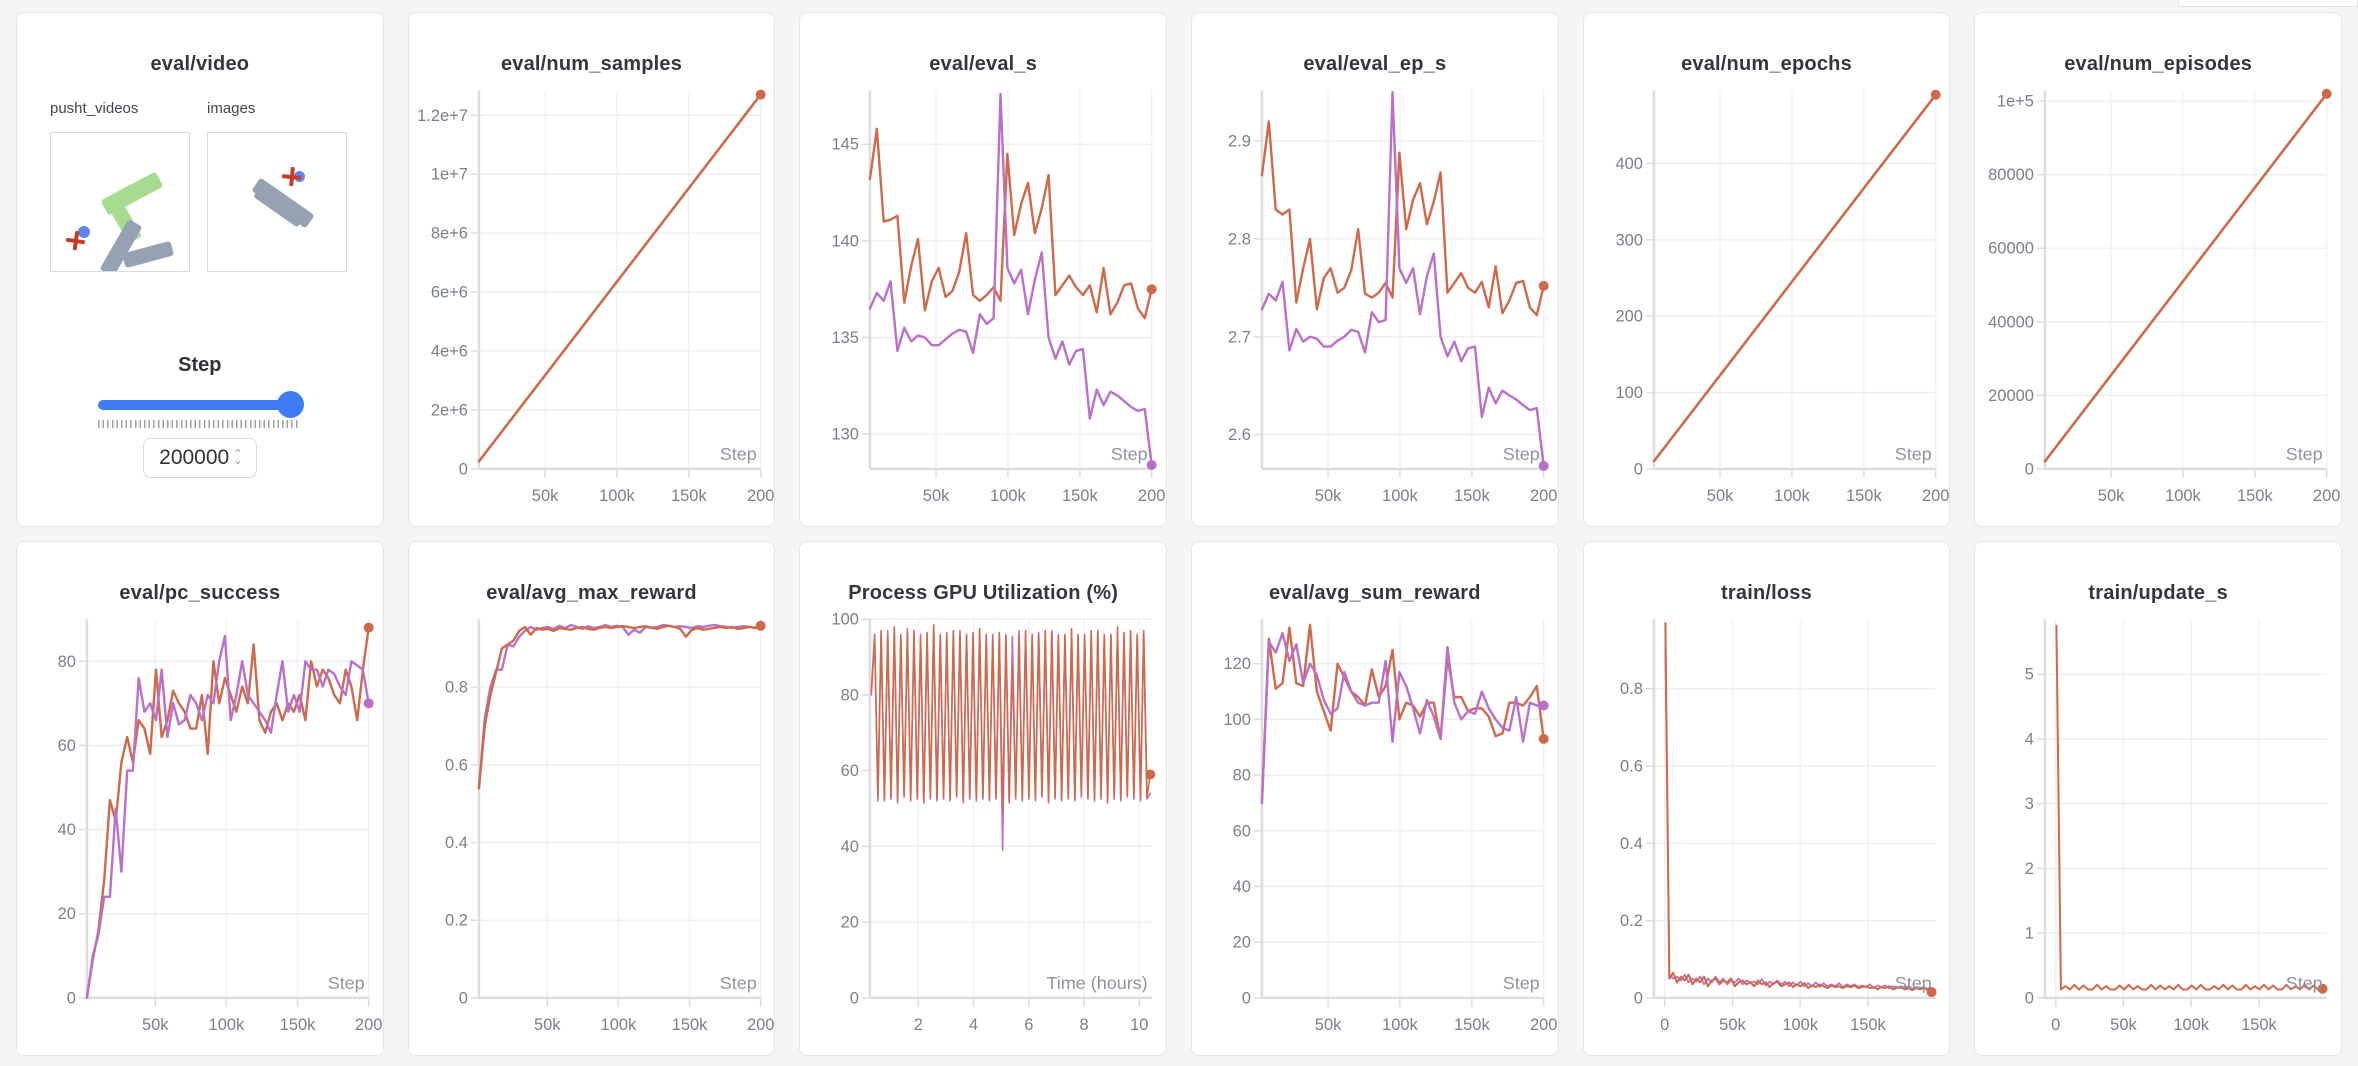 The image size is (2358, 1066). Describe the element at coordinates (1239, 142) in the screenshot. I see `svg-text: 2.9` at that location.